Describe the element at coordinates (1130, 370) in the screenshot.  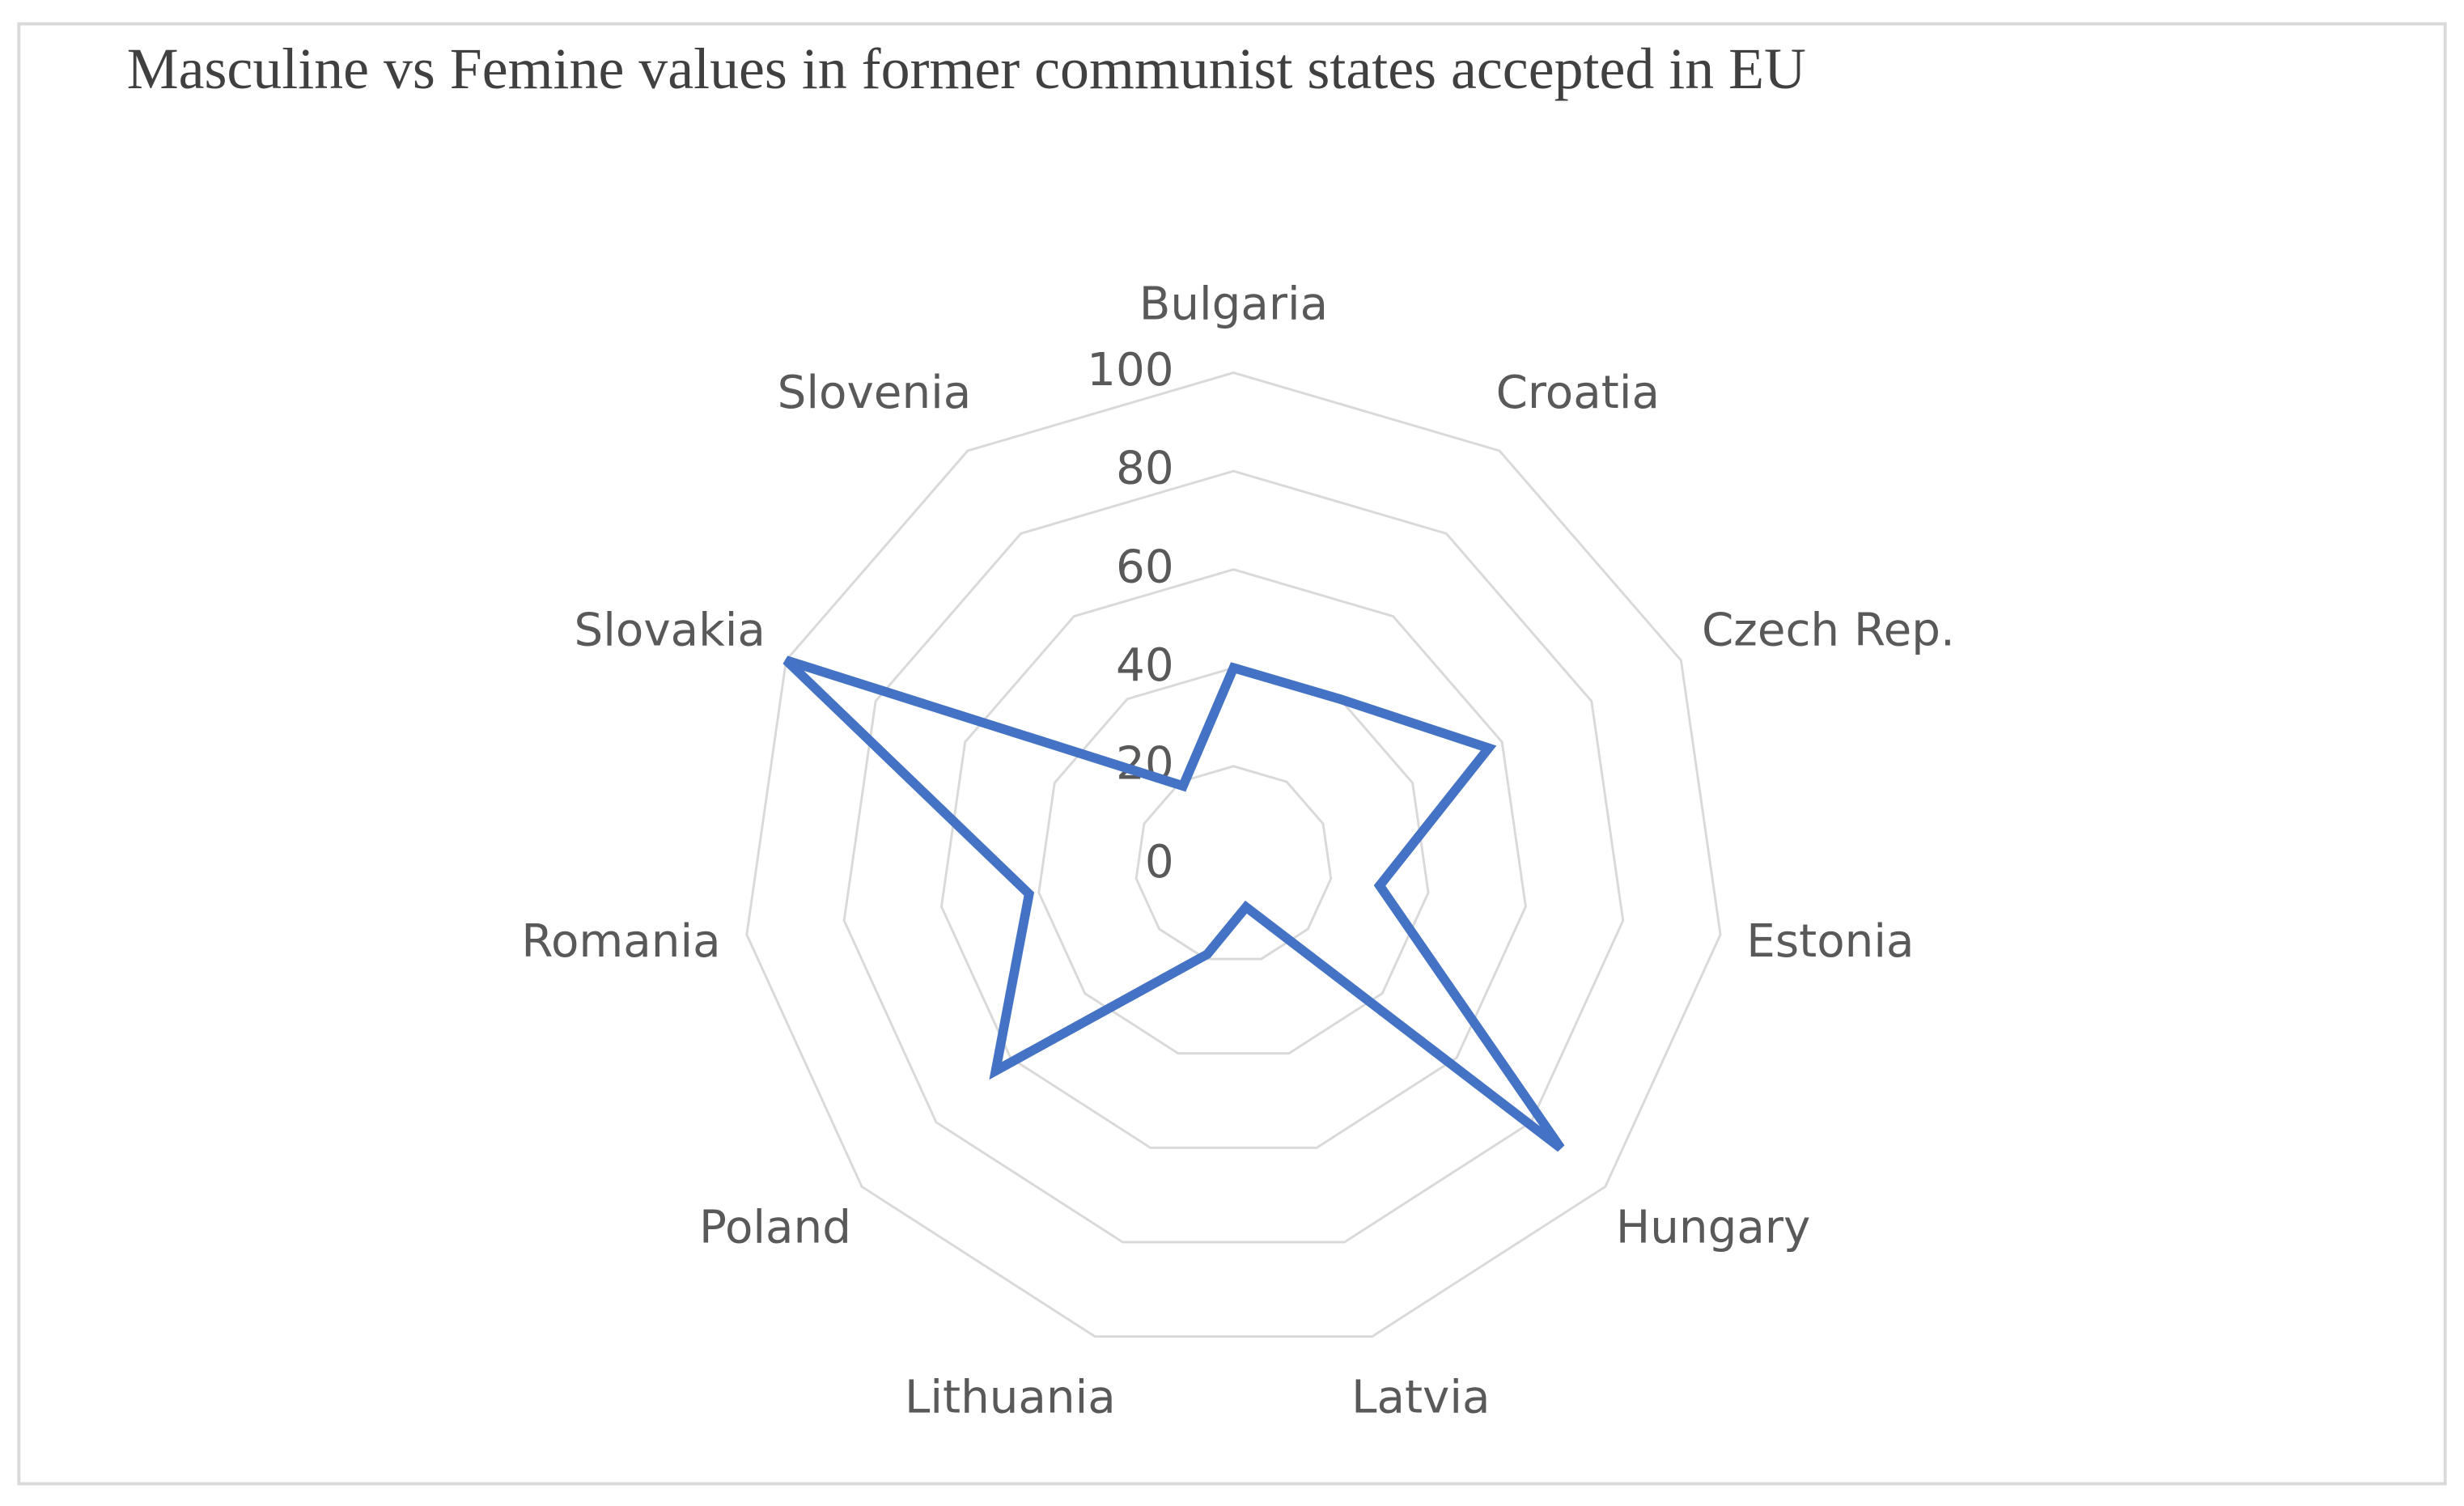
I see `r-tick-label: 100` at that location.